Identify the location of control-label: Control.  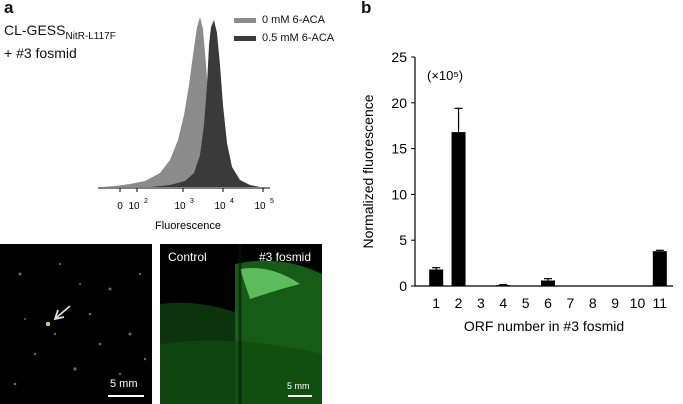
(187, 257).